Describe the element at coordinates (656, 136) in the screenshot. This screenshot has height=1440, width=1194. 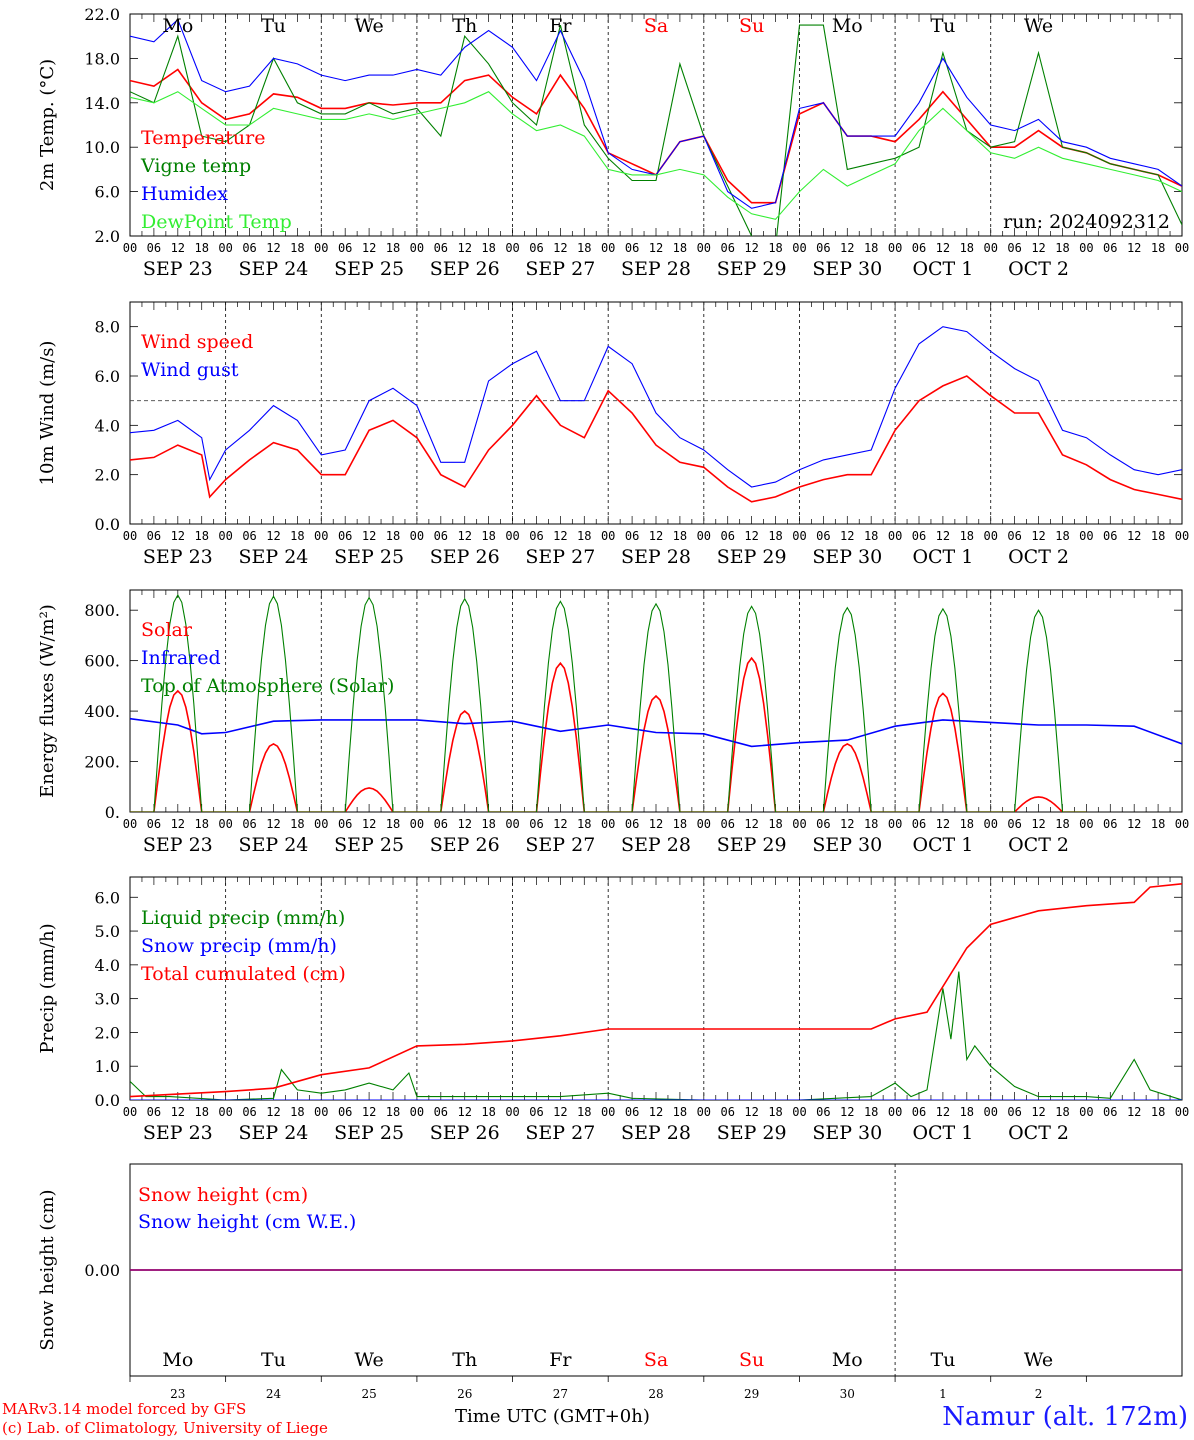
I see `series-line-temperature` at that location.